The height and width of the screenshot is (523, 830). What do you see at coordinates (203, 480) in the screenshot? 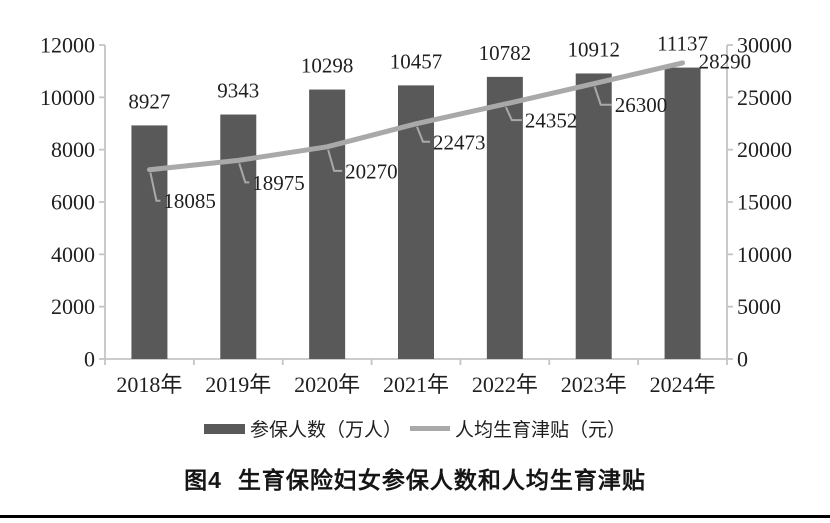
I see `caption-label: 图4` at bounding box center [203, 480].